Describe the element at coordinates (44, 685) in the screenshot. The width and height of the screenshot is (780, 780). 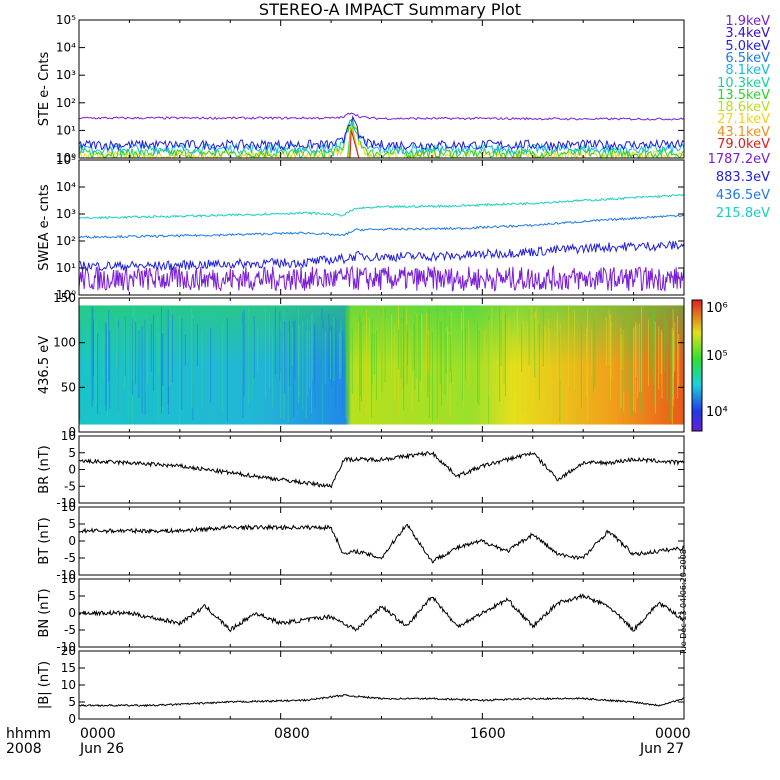
I see `bmag-ylabel: |B| (nT)` at that location.